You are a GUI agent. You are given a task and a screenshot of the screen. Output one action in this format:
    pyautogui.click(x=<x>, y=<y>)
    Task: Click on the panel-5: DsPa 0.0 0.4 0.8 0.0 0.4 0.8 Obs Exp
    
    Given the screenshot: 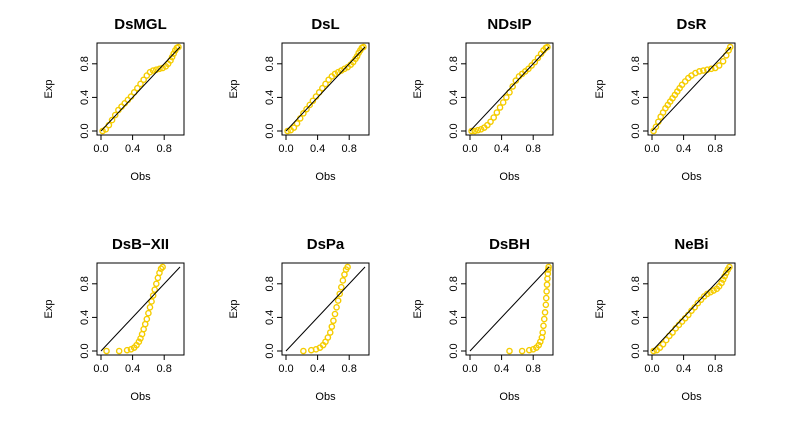 What is the action you would take?
    pyautogui.click(x=299, y=319)
    